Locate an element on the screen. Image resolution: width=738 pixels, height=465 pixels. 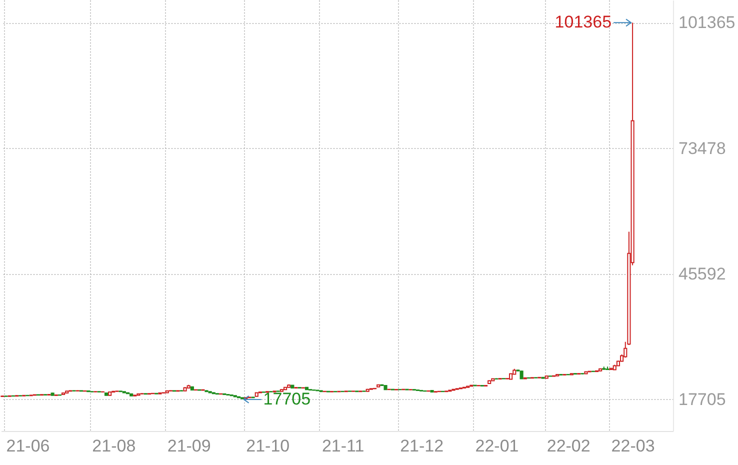
x-tick-label: 21-12 is located at coordinates (422, 446).